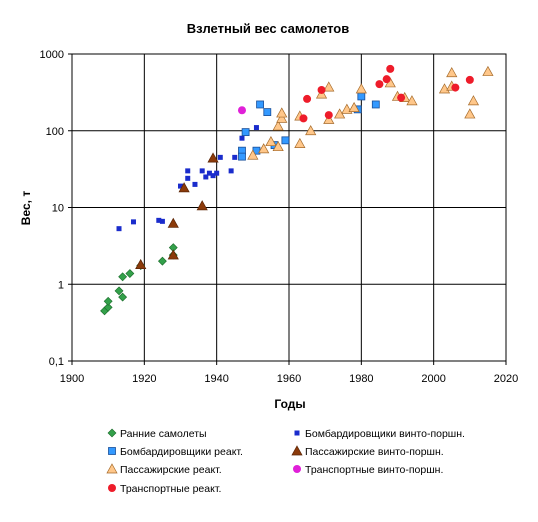 The width and height of the screenshot is (538, 522). I want to click on legend-label-series-2: Бомбардировщики винто-поршн., so click(385, 434).